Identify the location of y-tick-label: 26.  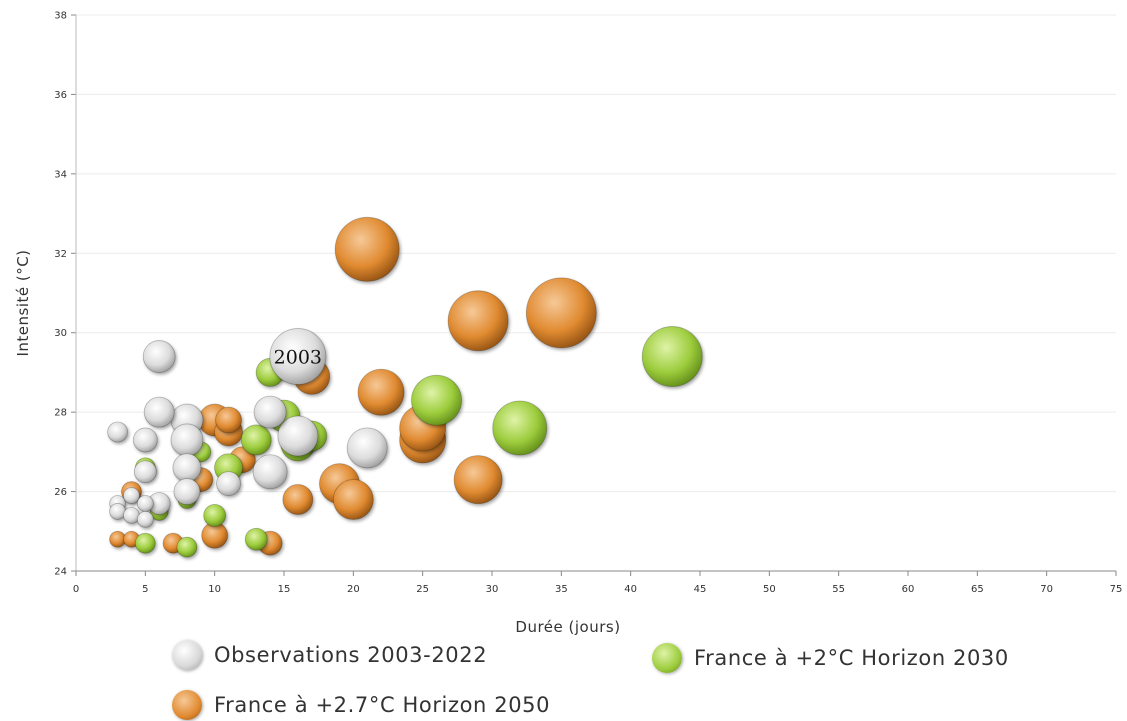
(60, 492).